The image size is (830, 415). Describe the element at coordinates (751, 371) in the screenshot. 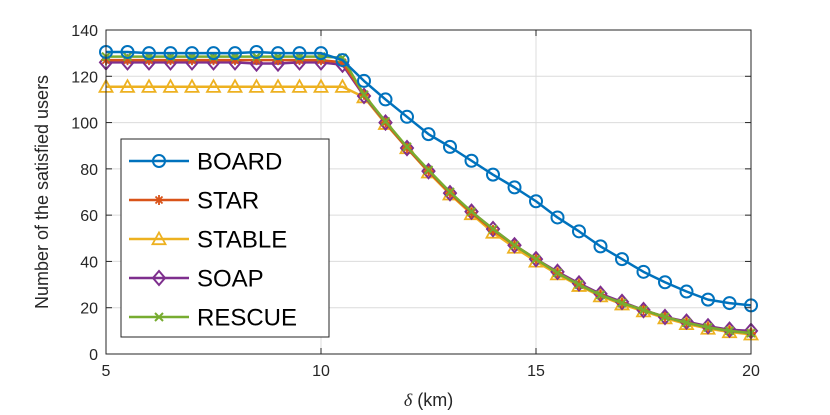

I see `x-tick-label: 20` at that location.